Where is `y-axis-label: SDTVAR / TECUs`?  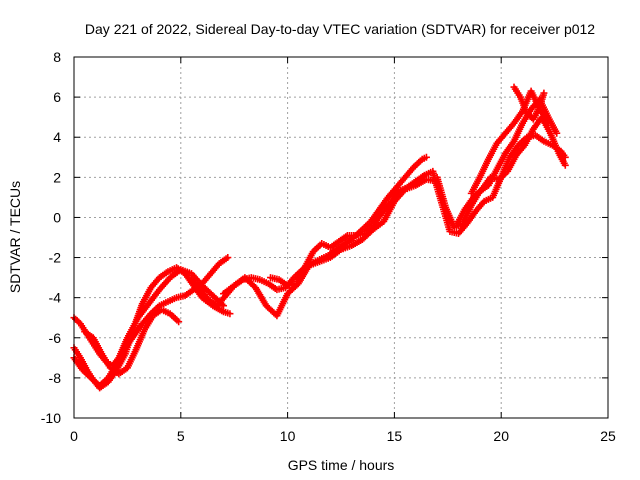
y-axis-label: SDTVAR / TECUs is located at coordinates (15, 237).